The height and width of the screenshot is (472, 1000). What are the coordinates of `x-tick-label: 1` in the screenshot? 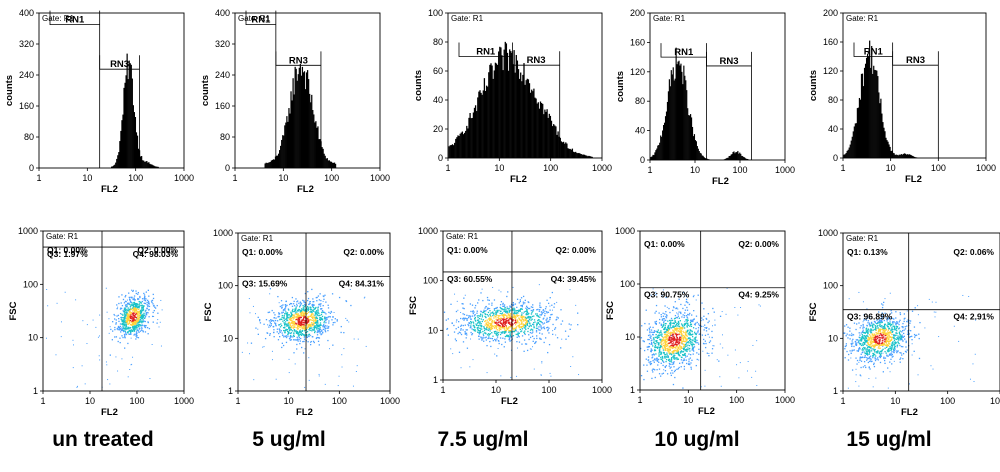 It's located at (237, 401).